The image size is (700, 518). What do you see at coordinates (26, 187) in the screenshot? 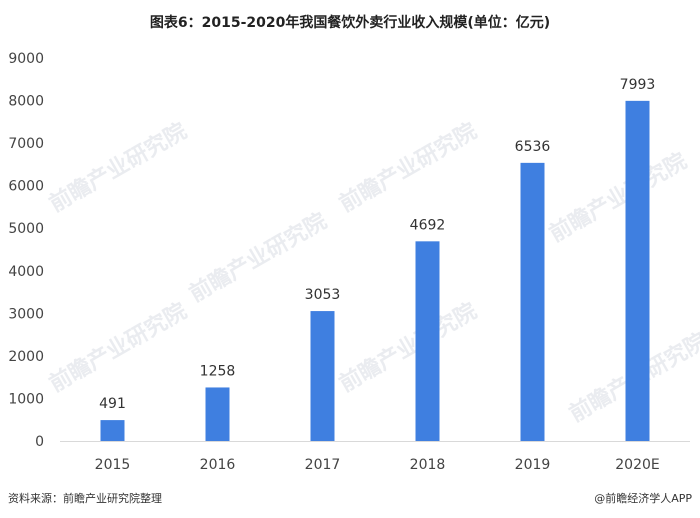
I see `y-tick-label: 6000` at bounding box center [26, 187].